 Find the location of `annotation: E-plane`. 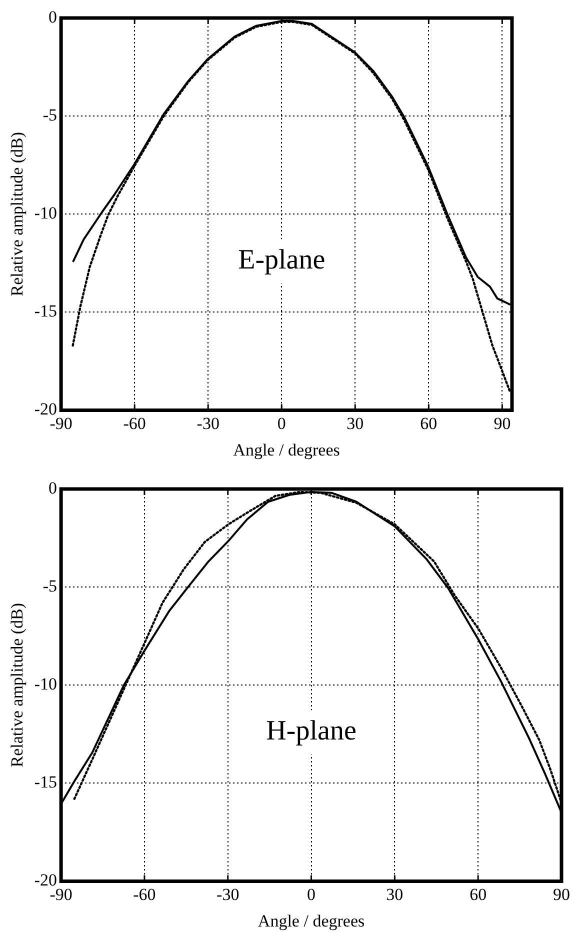

annotation: E-plane is located at coordinates (282, 260).